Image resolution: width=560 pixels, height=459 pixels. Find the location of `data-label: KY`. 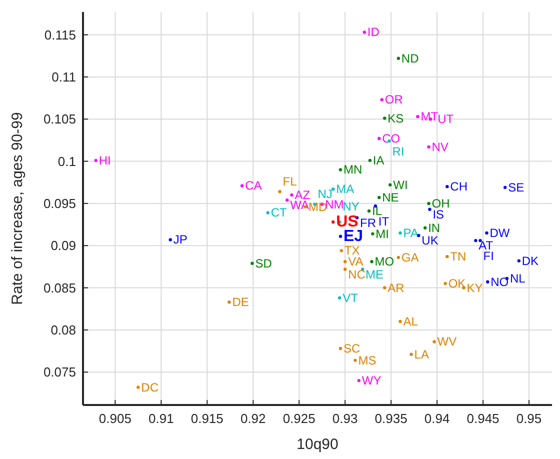

data-label: KY is located at coordinates (474, 287).